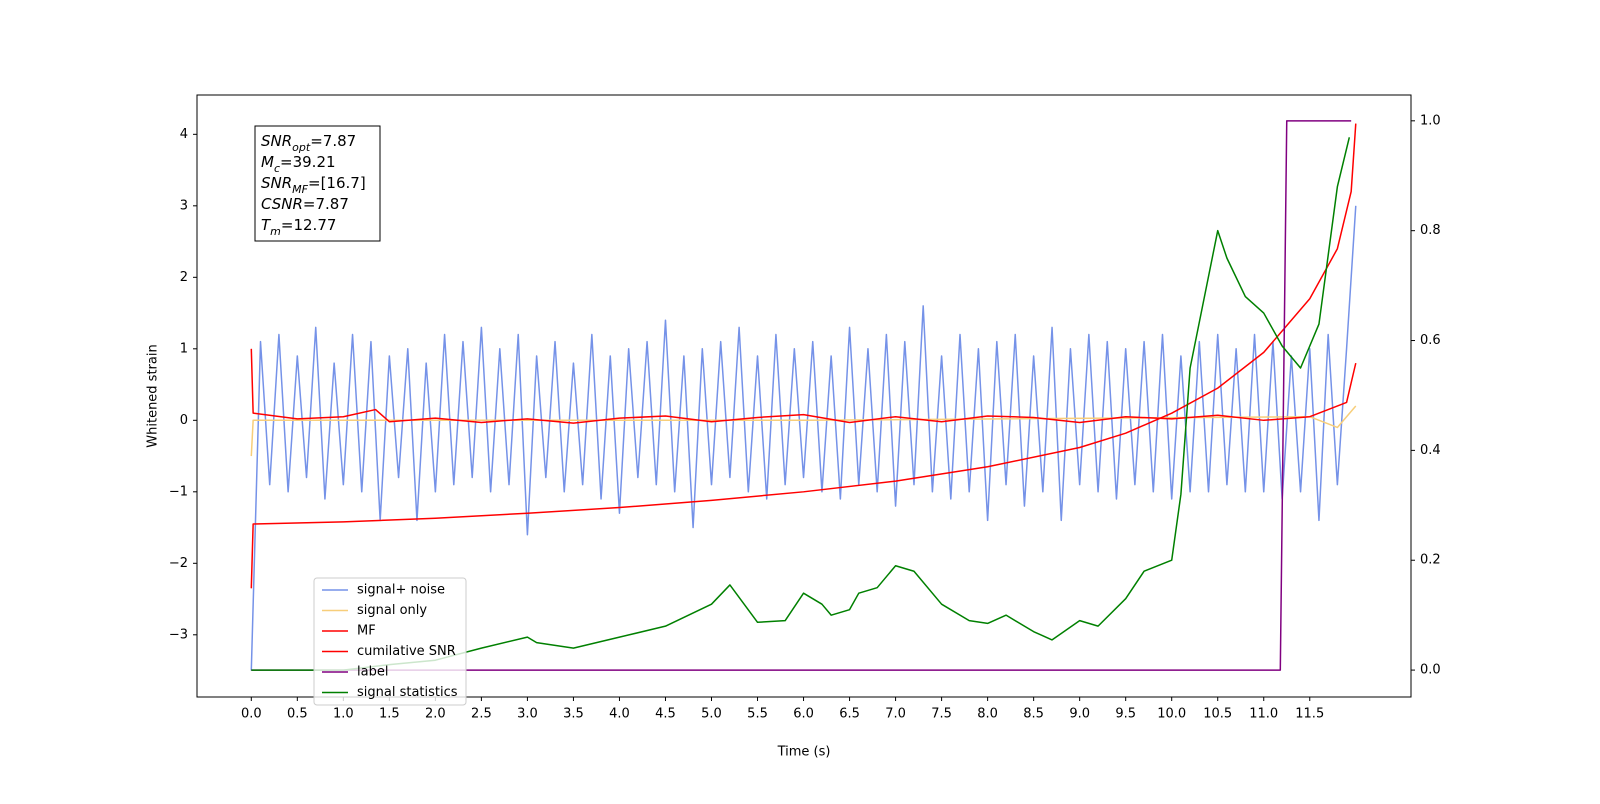 The image size is (1600, 804). What do you see at coordinates (184, 134) in the screenshot?
I see `y-tick-label: 4` at bounding box center [184, 134].